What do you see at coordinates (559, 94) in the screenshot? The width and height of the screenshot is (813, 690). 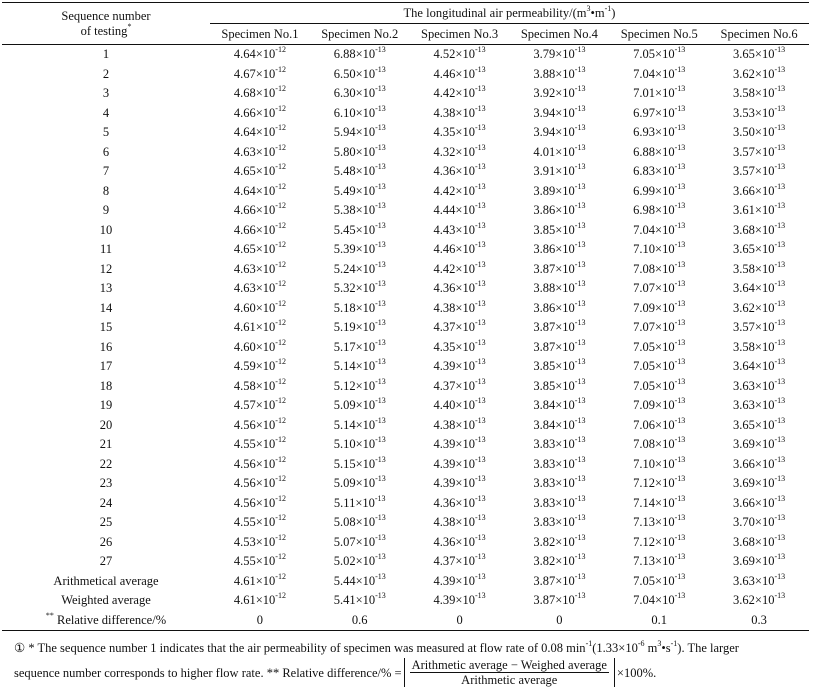 I see `permeability-value: 3.92×10-13` at bounding box center [559, 94].